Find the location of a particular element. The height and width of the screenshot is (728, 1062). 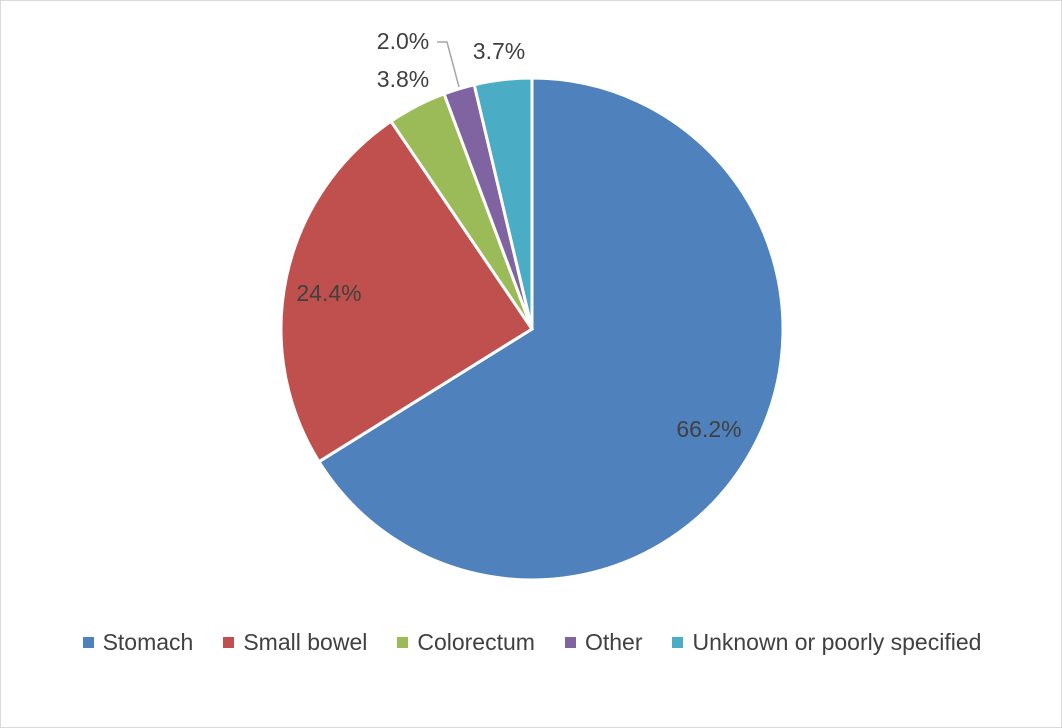

legend-item: Unknown or poorly specified is located at coordinates (826, 642).